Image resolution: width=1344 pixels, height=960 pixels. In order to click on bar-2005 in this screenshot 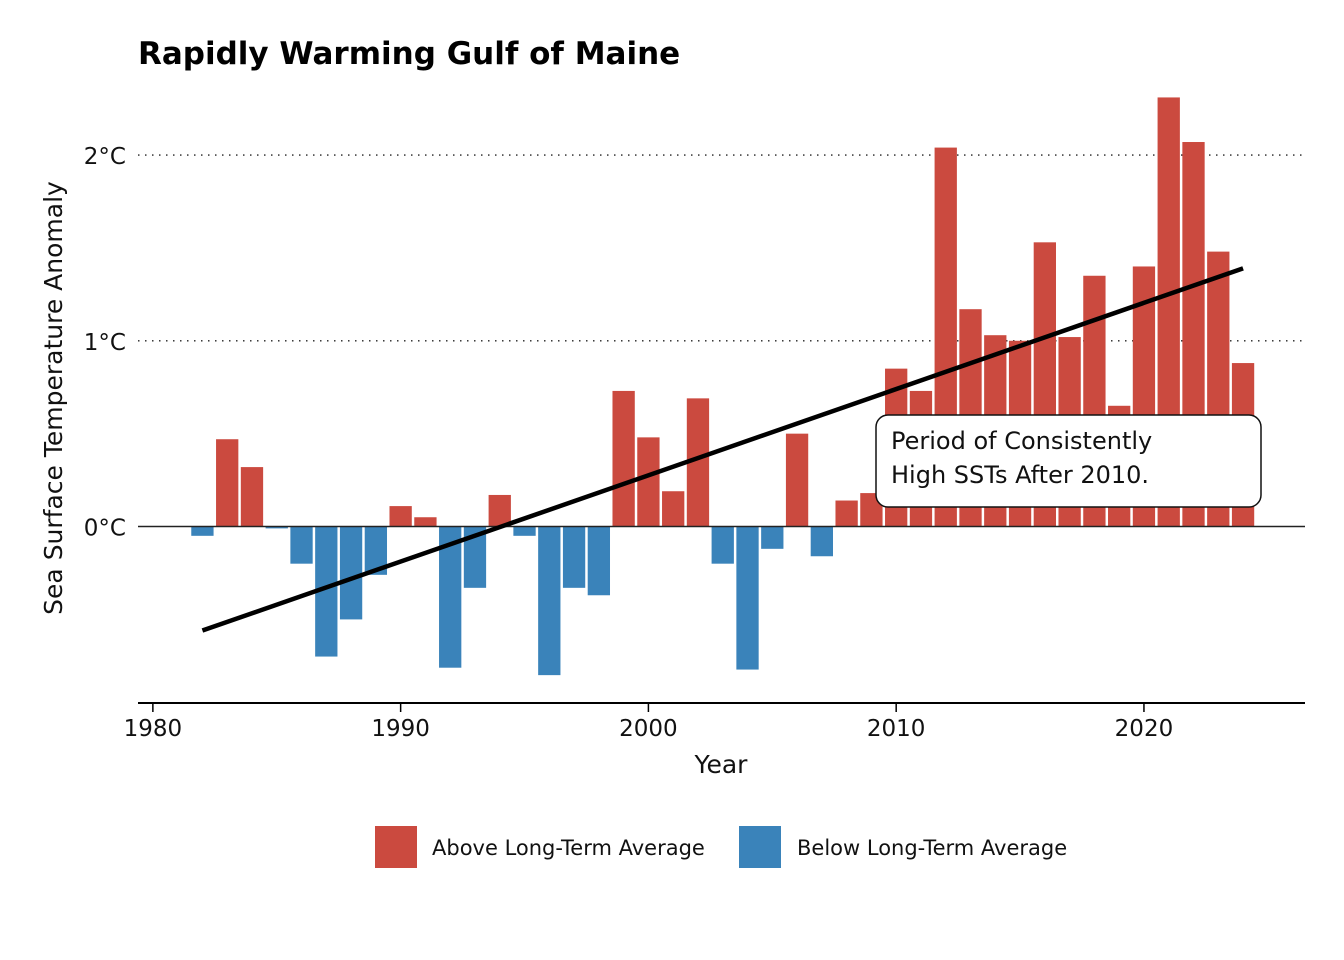, I will do `click(772, 537)`.